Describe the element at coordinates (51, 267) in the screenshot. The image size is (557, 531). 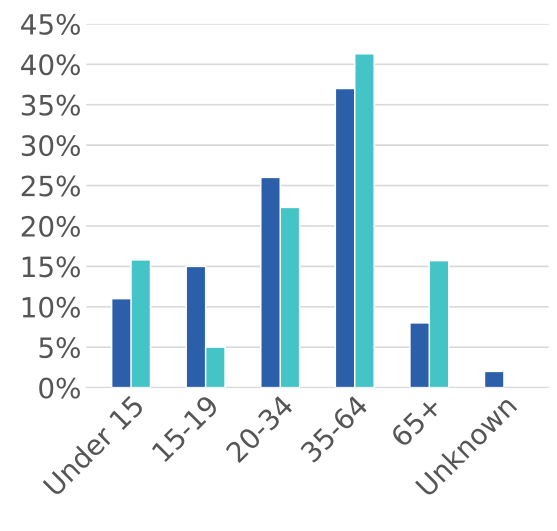
I see `y-tick-label: 15%` at that location.